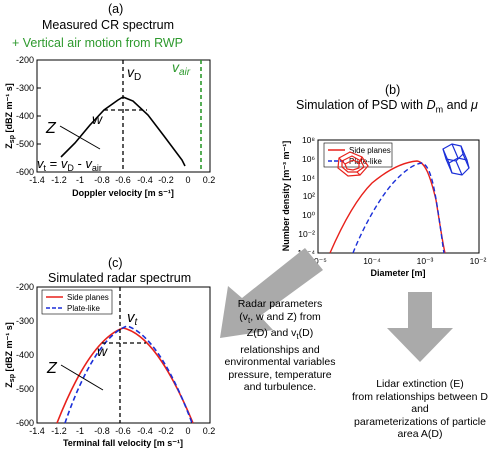 This screenshot has width=500, height=453. I want to click on panel-c-xtick: 0.2, so click(209, 431).